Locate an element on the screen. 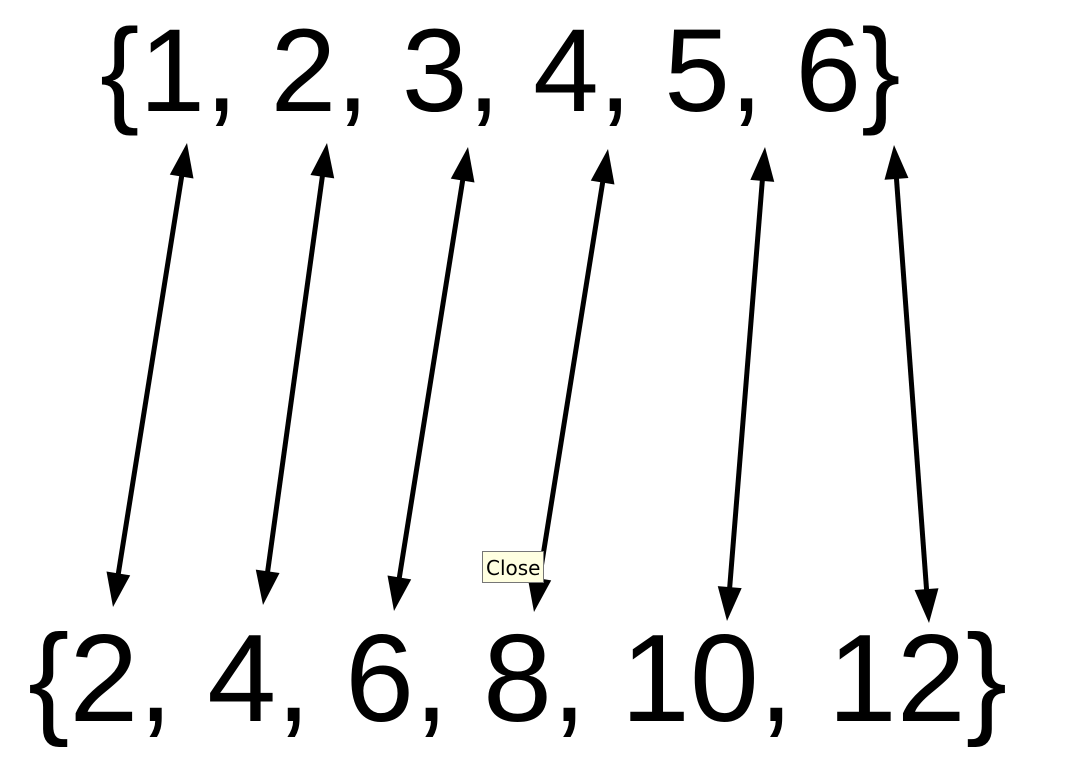  top-set-content: {1, 2, 3, 4, 5, 6} is located at coordinates (500, 71).